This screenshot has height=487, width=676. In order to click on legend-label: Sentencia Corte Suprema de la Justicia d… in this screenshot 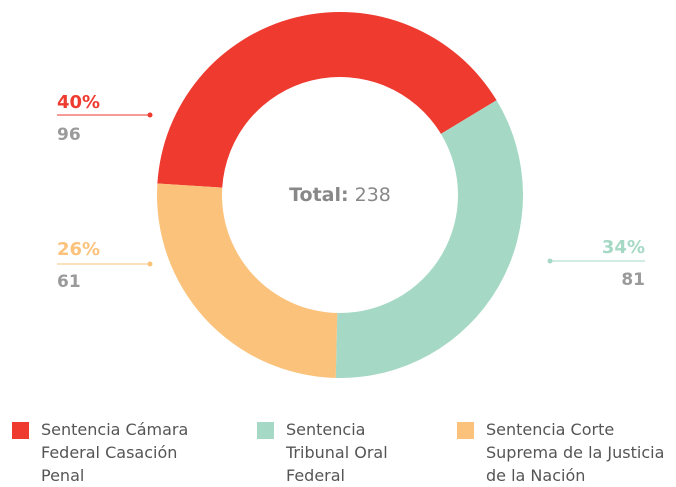, I will do `click(575, 452)`.